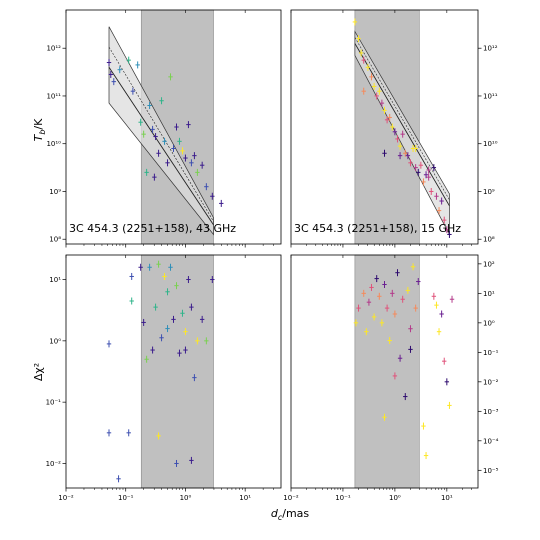 This screenshot has width=540, height=540. What do you see at coordinates (39, 130) in the screenshot?
I see `y-axis-label-top: Tb/K` at bounding box center [39, 130].